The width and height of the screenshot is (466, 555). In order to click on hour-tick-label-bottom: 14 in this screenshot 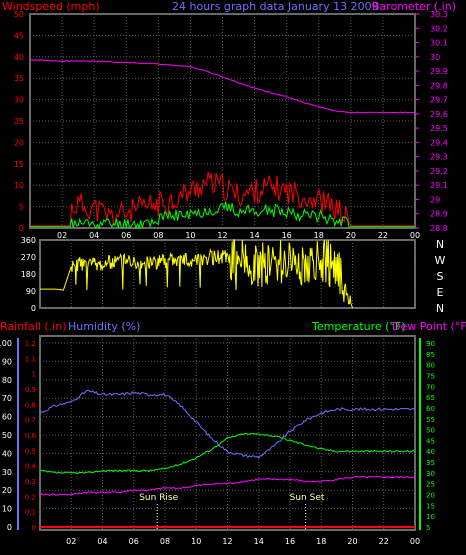, I will do `click(259, 541)`.